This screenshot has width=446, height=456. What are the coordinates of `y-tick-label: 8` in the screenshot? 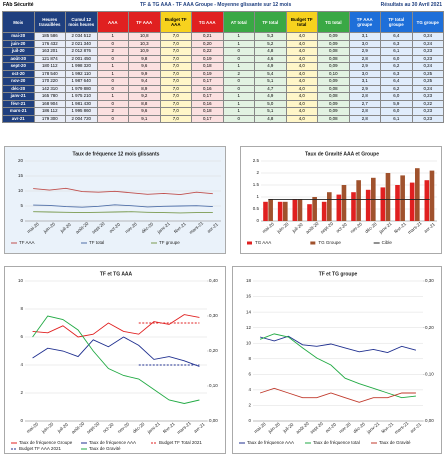 It's located at (249, 358).